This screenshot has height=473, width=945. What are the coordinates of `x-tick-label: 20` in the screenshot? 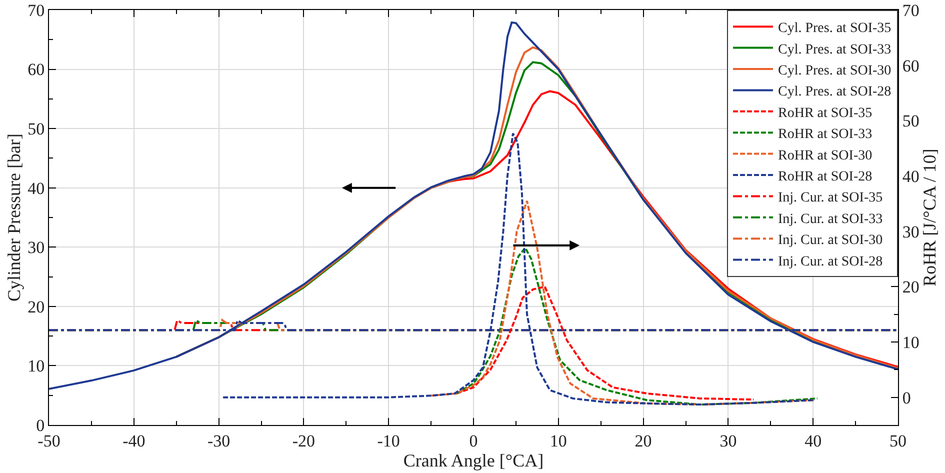 It's located at (643, 440).